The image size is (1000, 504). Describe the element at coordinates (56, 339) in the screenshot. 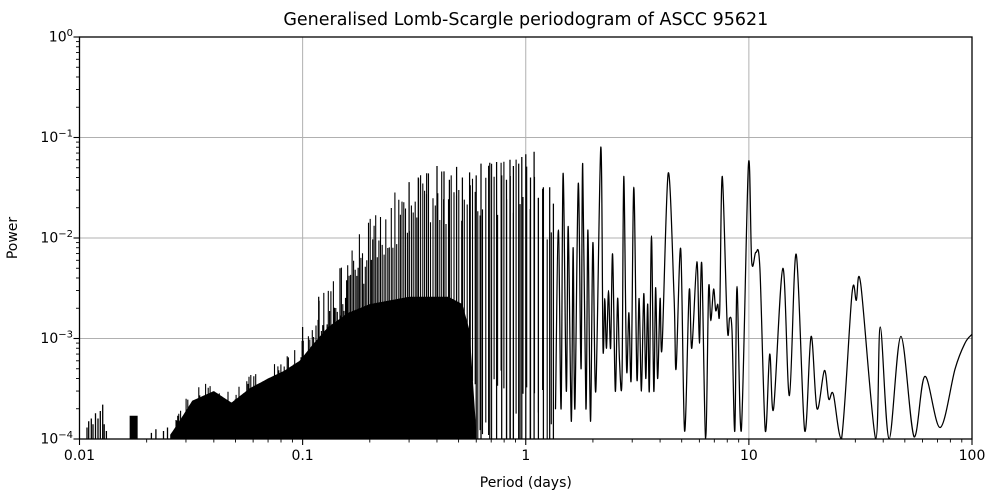

I see `y-tick-label: 10⁻³` at that location.